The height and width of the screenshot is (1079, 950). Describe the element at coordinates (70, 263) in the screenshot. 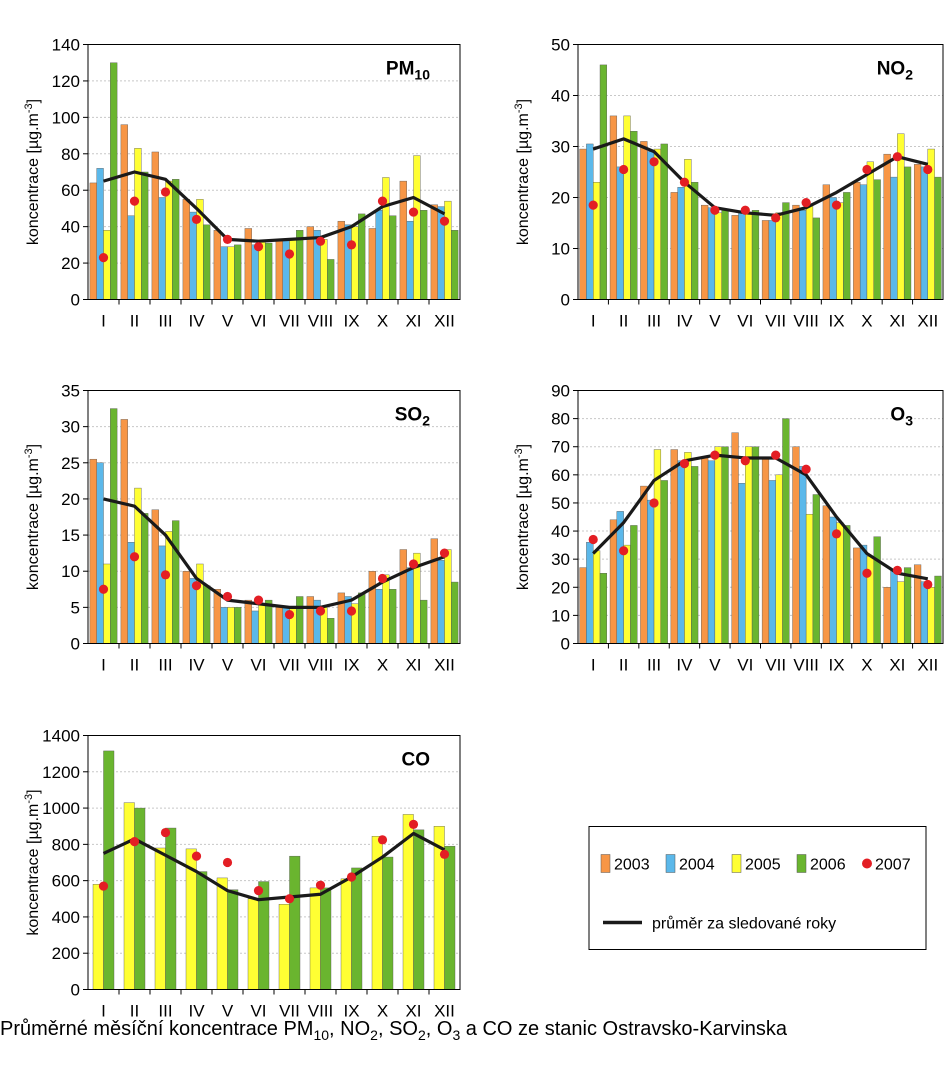

I see `y-tick-label: 20` at that location.